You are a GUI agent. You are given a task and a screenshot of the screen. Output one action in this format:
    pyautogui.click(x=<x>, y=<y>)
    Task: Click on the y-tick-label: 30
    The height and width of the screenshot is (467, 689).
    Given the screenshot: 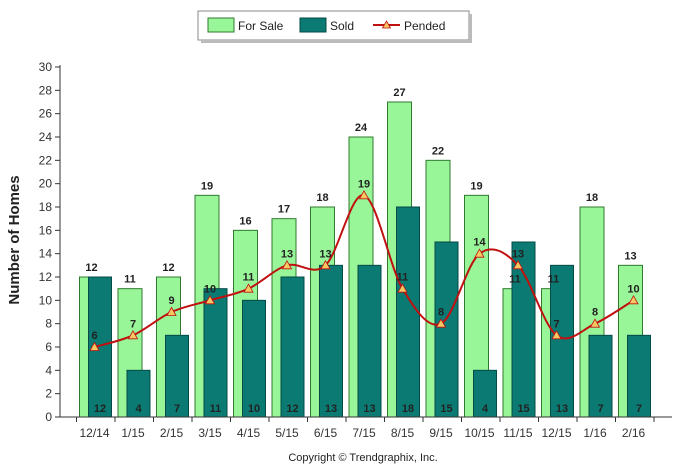 What is the action you would take?
    pyautogui.click(x=46, y=67)
    